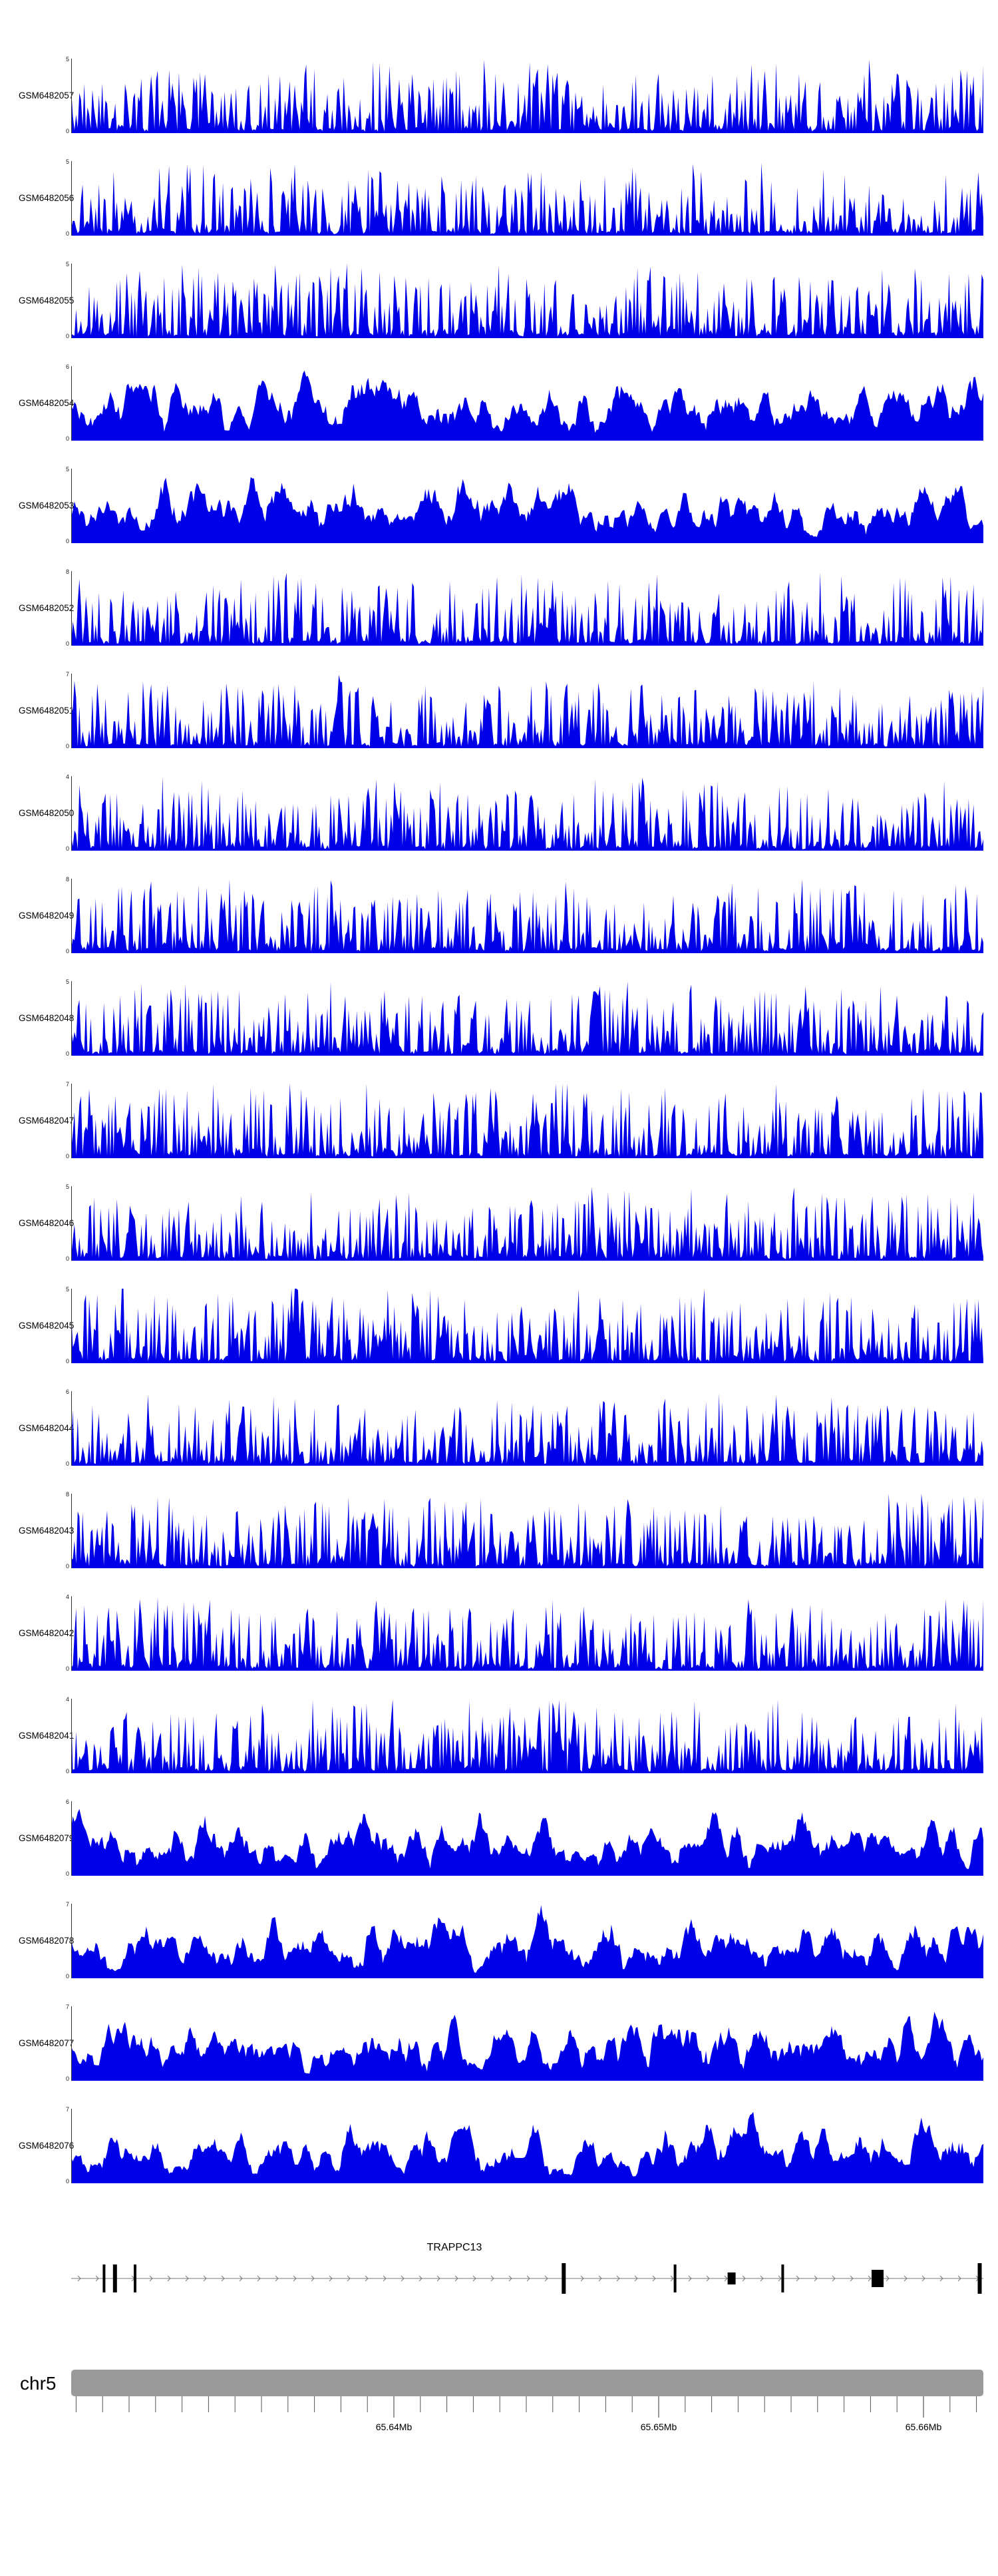  I want to click on signal-track: GSM6482052 8 0, so click(499, 621).